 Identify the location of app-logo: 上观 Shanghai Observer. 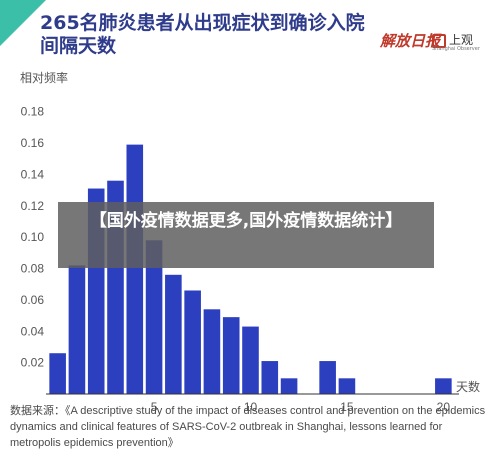
(456, 41).